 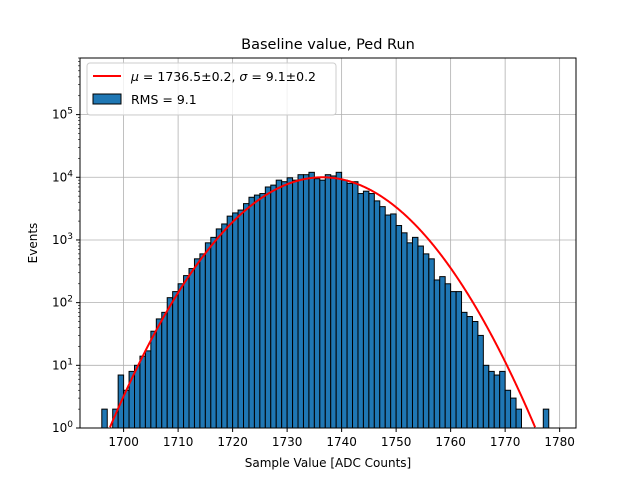 I want to click on y-tick-label: 10⁴, so click(x=62, y=176).